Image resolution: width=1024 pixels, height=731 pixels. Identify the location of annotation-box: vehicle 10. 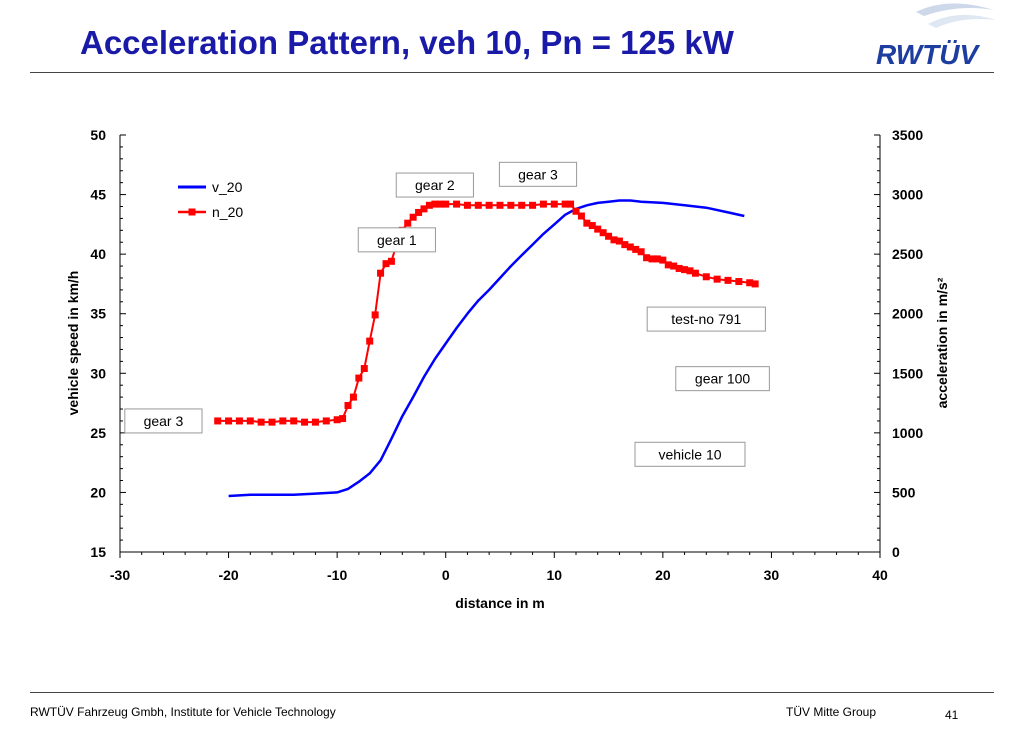
(690, 454).